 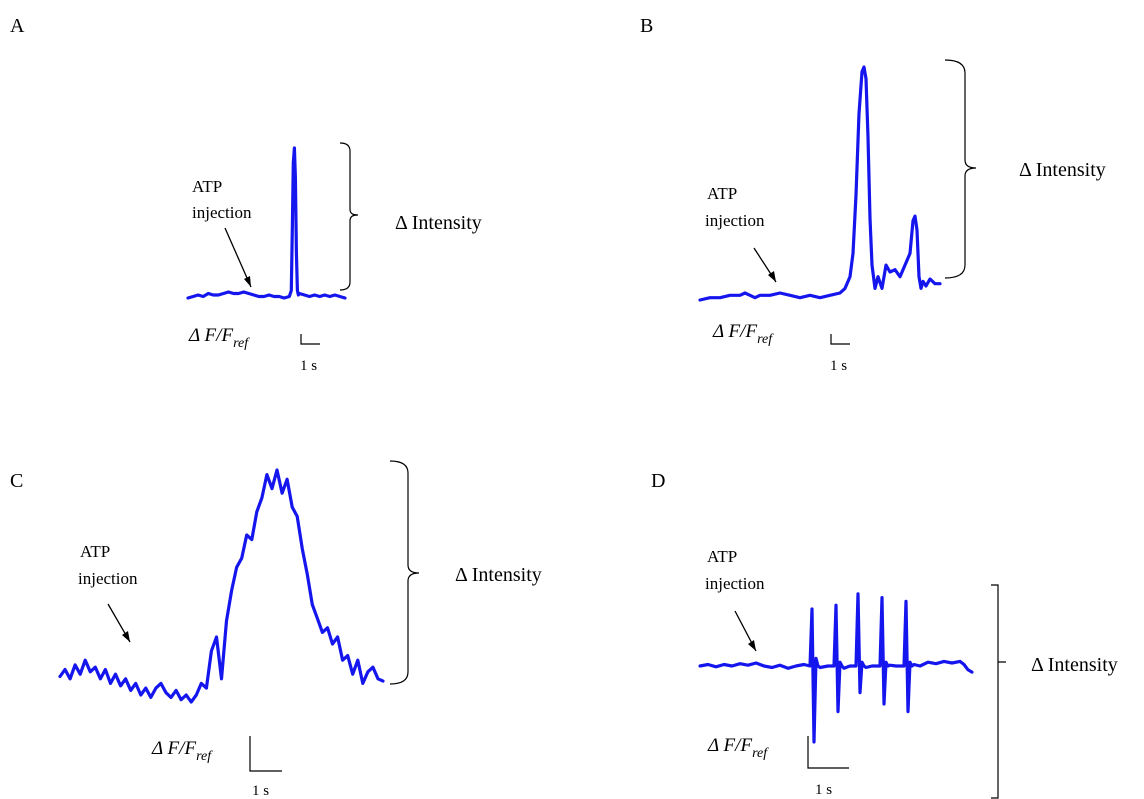 I want to click on panel-a-trace, so click(x=266, y=223).